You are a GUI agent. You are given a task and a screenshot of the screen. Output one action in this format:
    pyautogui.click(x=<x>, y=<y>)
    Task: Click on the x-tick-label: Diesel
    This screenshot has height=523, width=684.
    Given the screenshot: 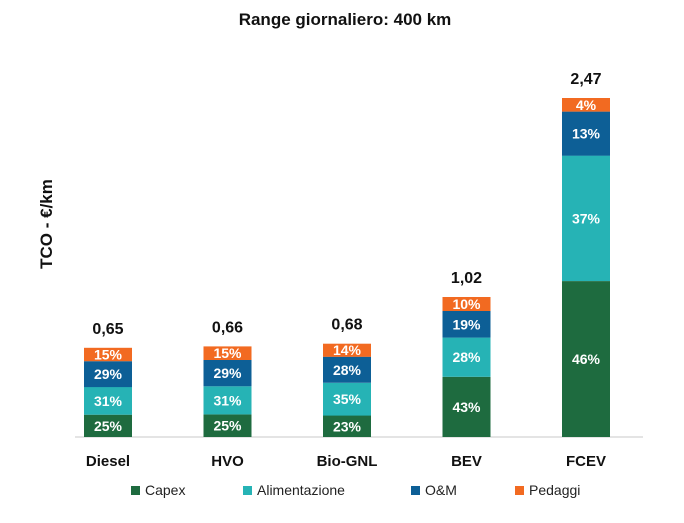 What is the action you would take?
    pyautogui.click(x=108, y=461)
    